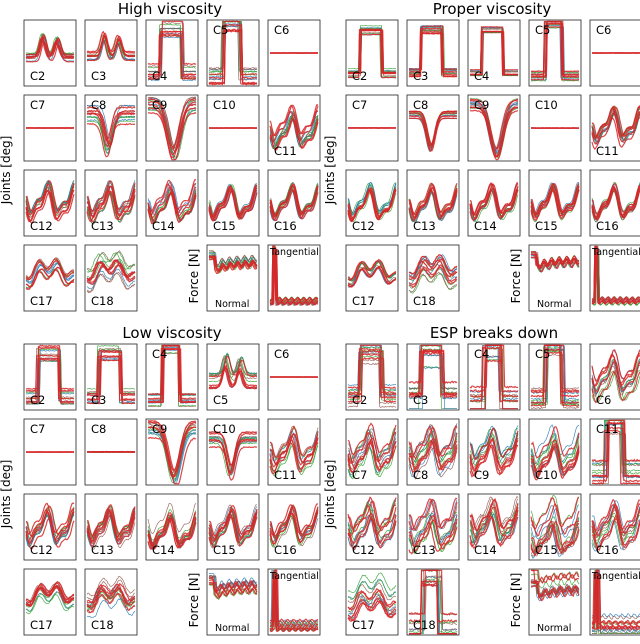  I want to click on subplot-c14: C14, so click(494, 203).